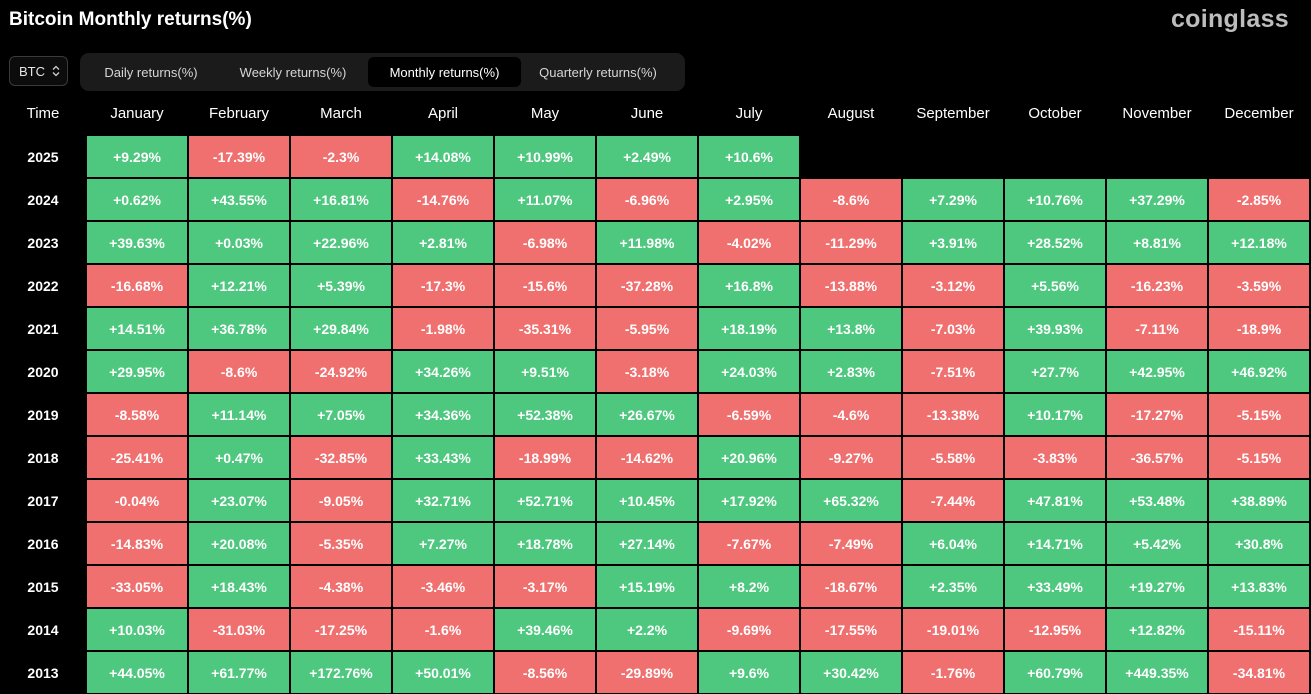  I want to click on return-cell: -7.03%, so click(953, 328).